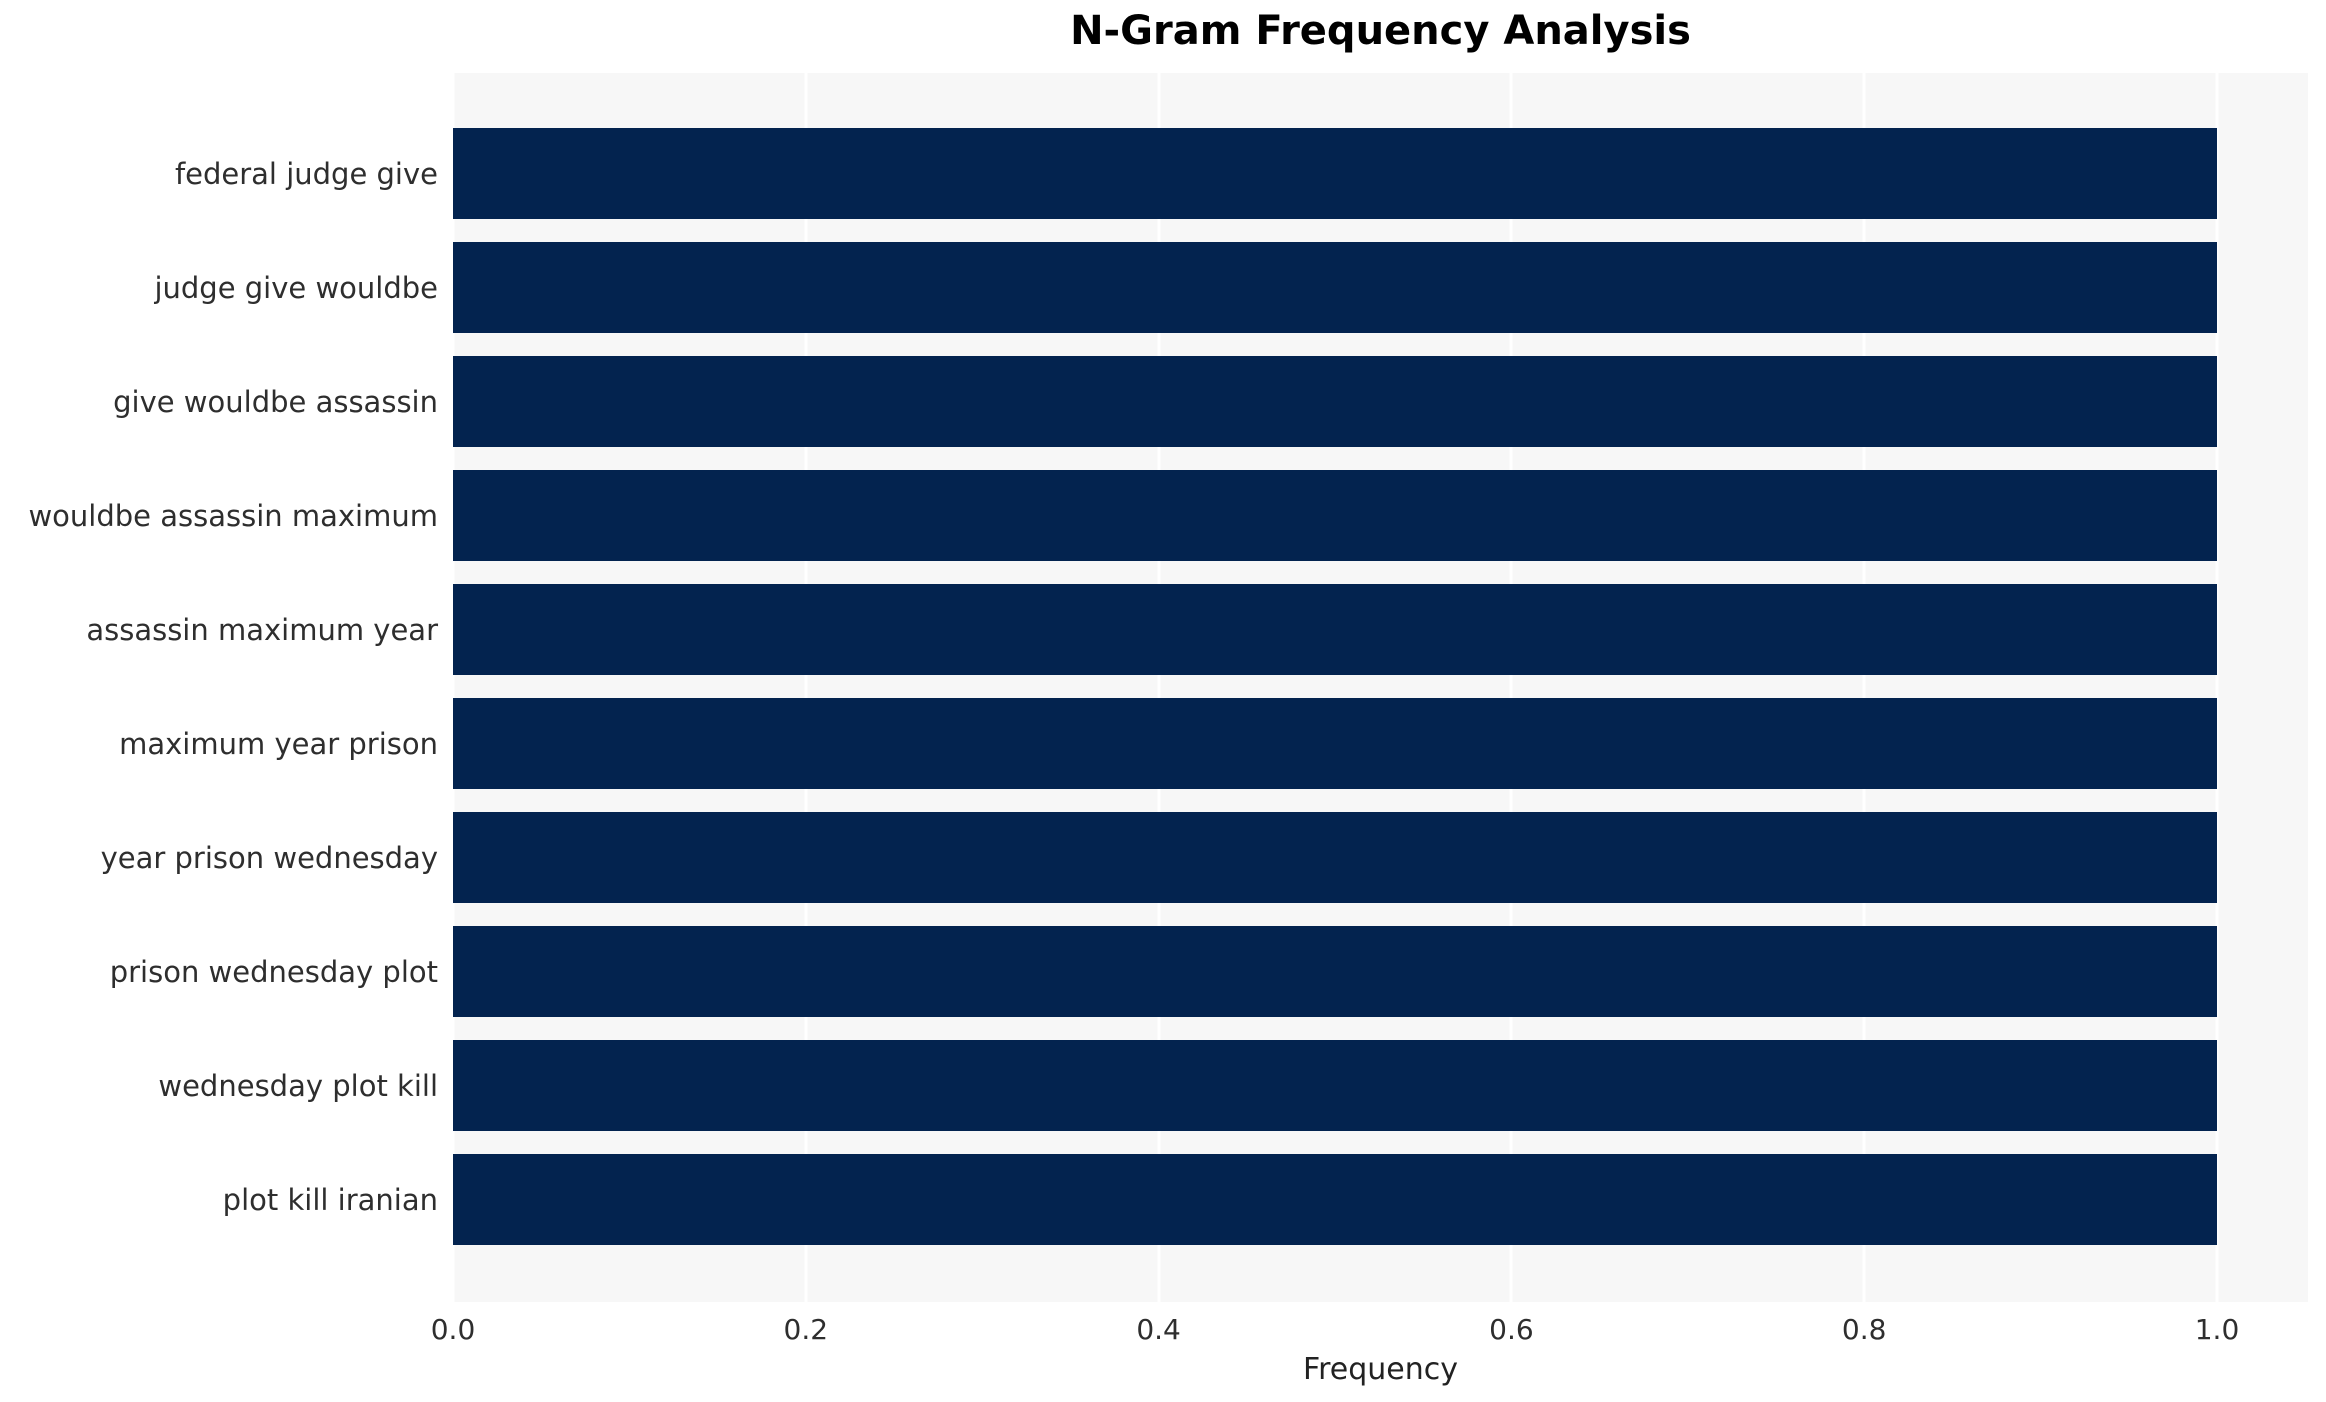 Image resolution: width=2326 pixels, height=1402 pixels. Describe the element at coordinates (278, 743) in the screenshot. I see `y-axis-label: maximum year prison` at that location.